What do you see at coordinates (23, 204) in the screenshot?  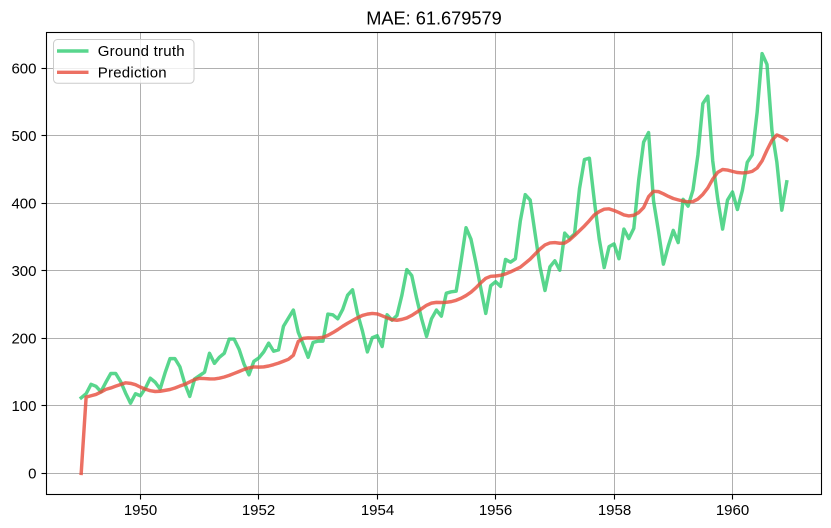 I see `svg-text: 400` at bounding box center [23, 204].